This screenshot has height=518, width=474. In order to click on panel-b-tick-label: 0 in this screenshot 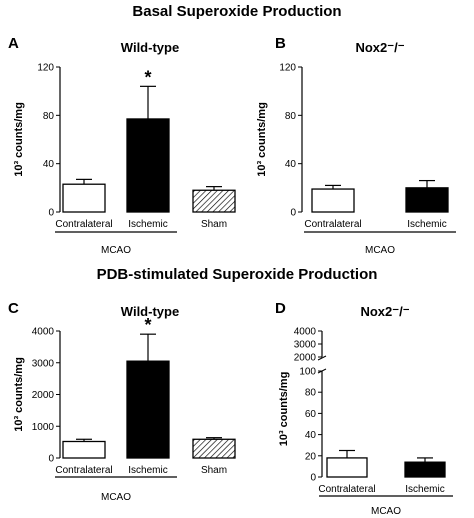, I will do `click(293, 213)`.